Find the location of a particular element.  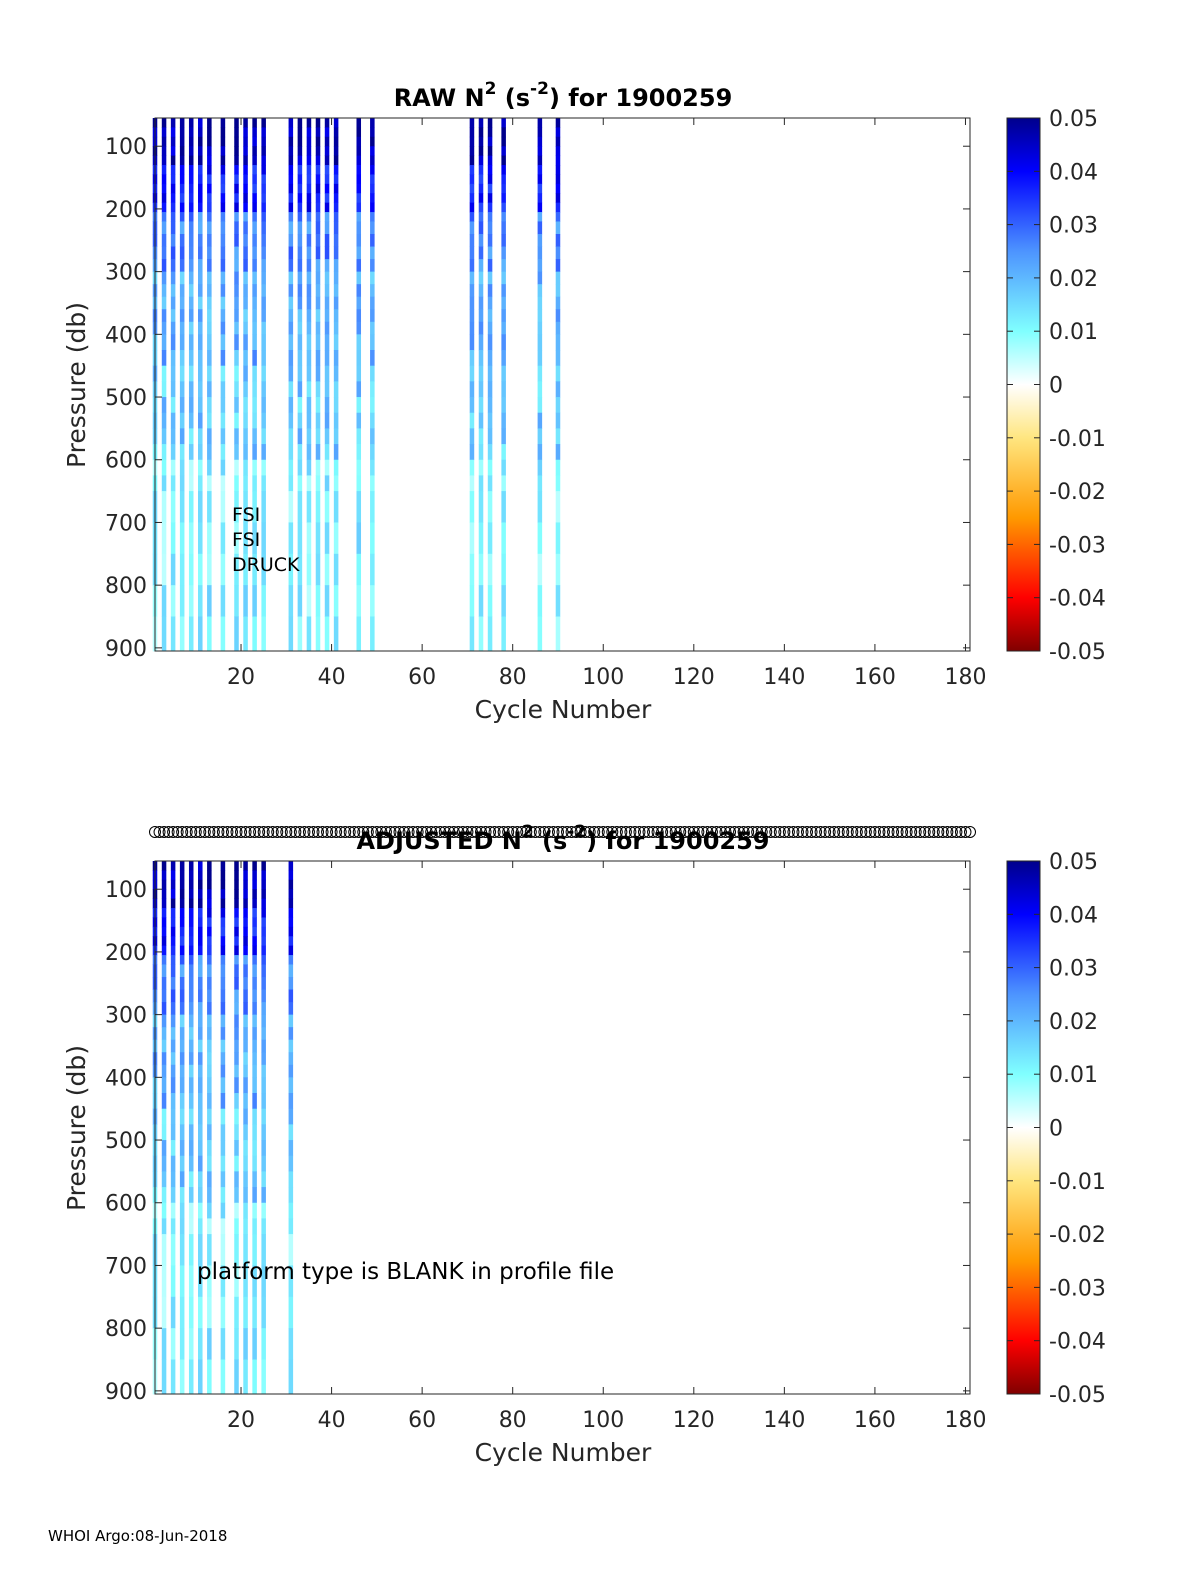

y-tick-label: 100 is located at coordinates (126, 147).